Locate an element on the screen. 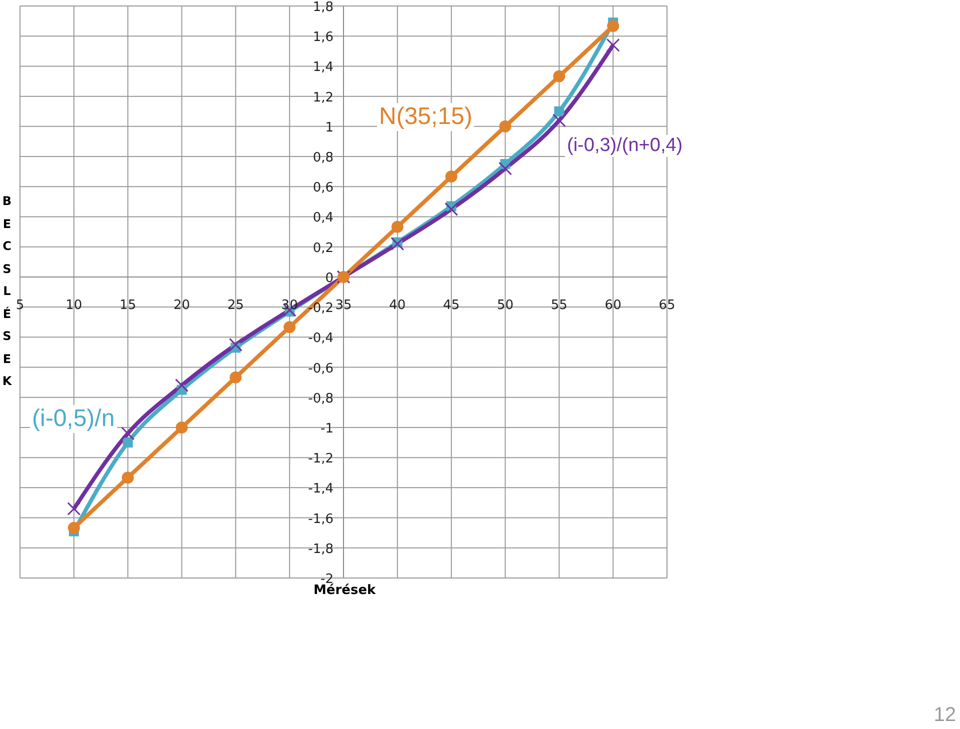 The image size is (960, 729). x-tick-label: 40 is located at coordinates (397, 305).